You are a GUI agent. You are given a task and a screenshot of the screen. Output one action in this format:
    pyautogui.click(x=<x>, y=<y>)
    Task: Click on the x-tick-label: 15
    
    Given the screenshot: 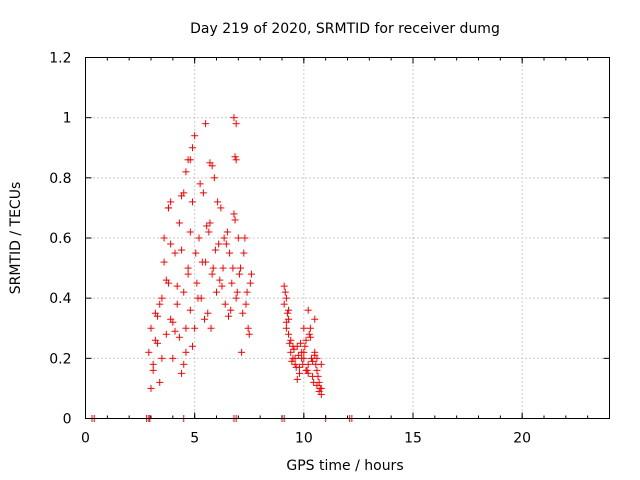 What is the action you would take?
    pyautogui.click(x=413, y=439)
    